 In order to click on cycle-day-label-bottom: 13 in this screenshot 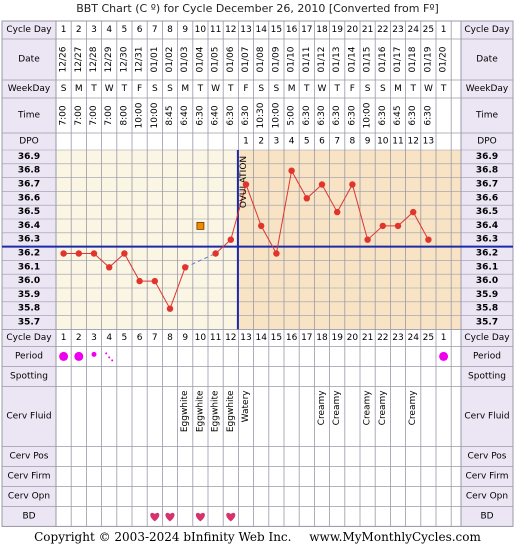, I will do `click(245, 338)`.